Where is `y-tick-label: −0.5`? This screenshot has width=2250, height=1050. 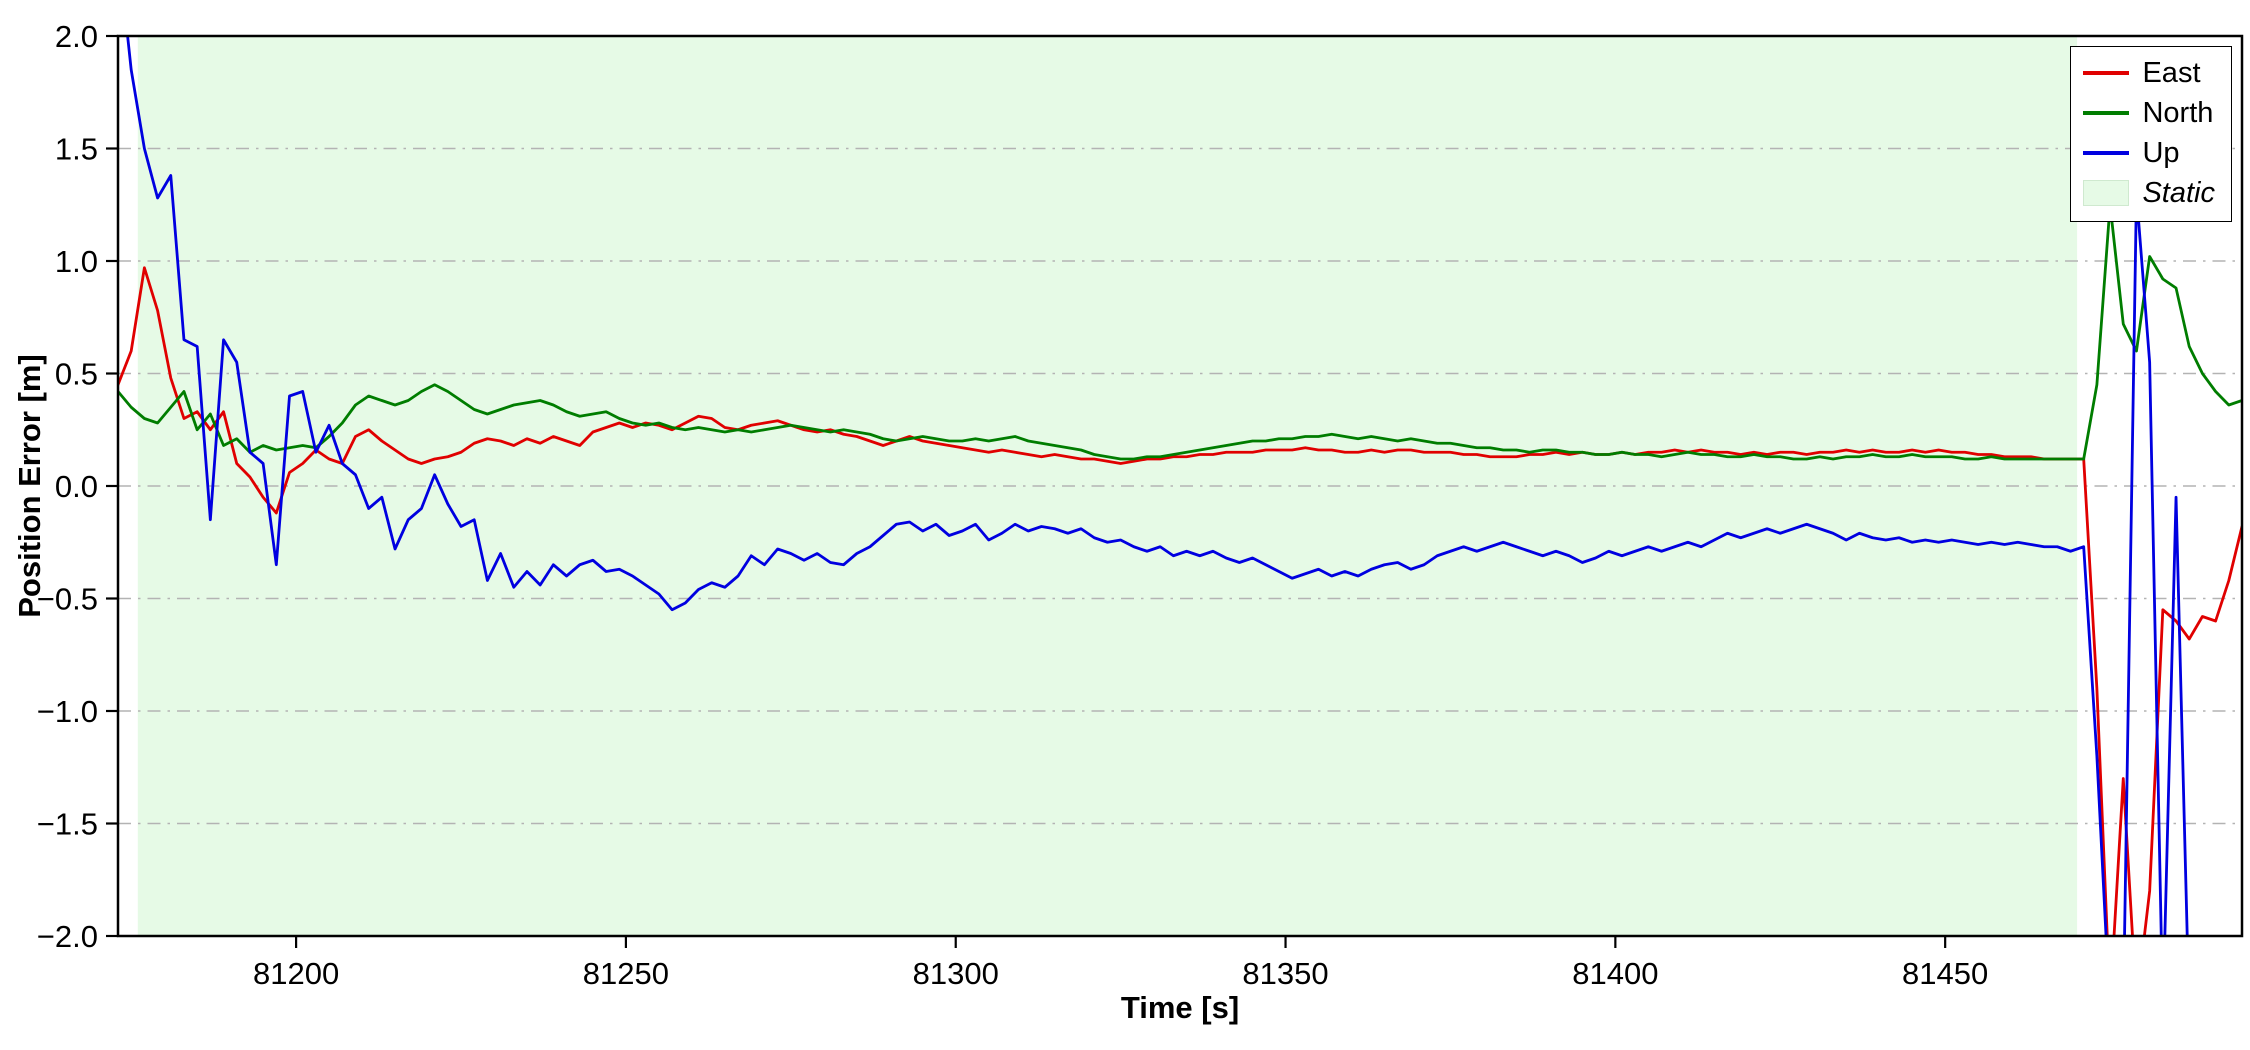 y-tick-label: −0.5 is located at coordinates (67, 599).